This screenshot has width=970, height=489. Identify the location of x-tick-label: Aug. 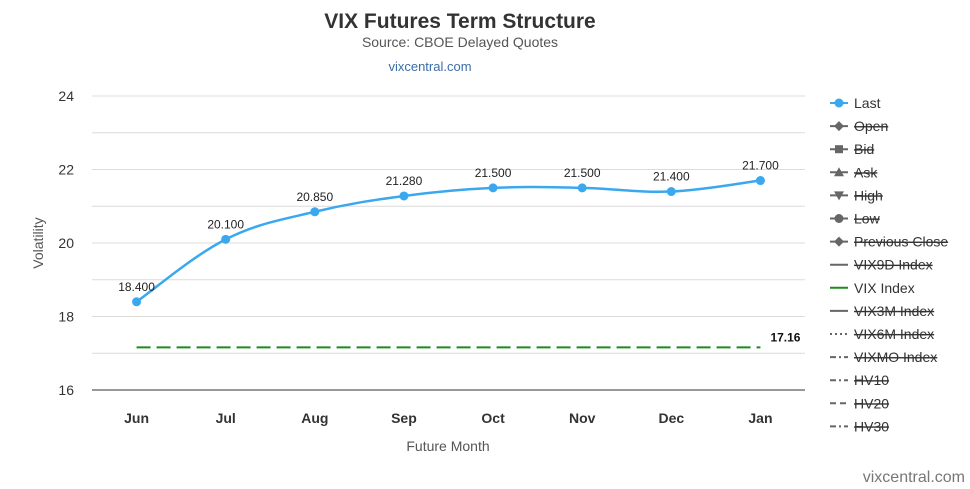
(314, 418).